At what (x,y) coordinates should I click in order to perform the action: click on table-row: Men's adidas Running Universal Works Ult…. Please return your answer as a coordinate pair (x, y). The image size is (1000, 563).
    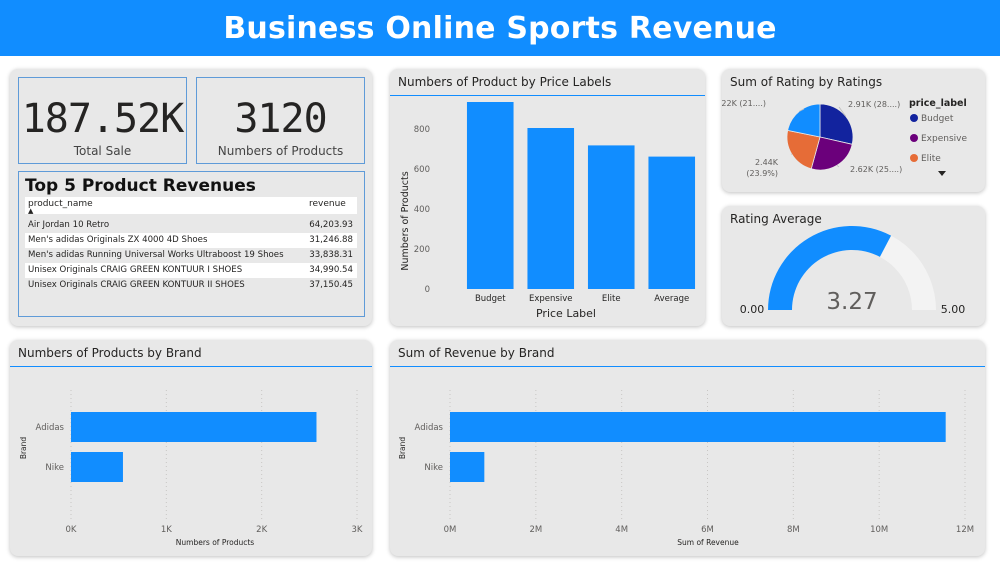
    Looking at the image, I should click on (191, 255).